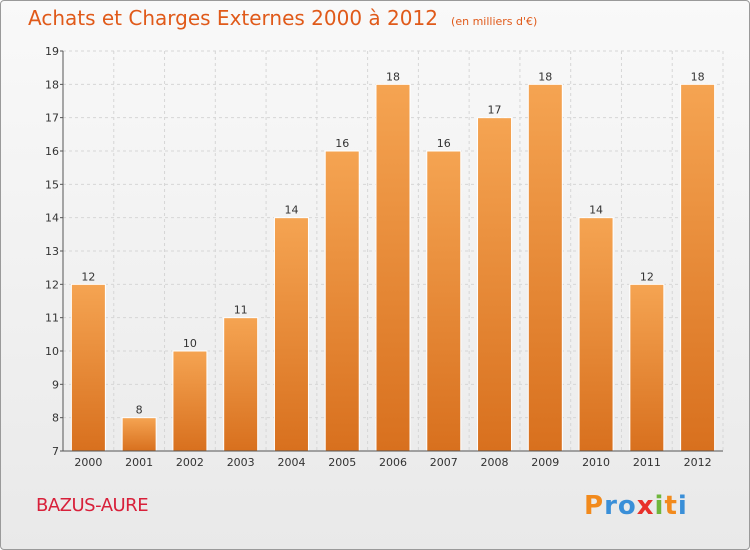 This screenshot has height=550, width=750. I want to click on logo-letter: r, so click(611, 506).